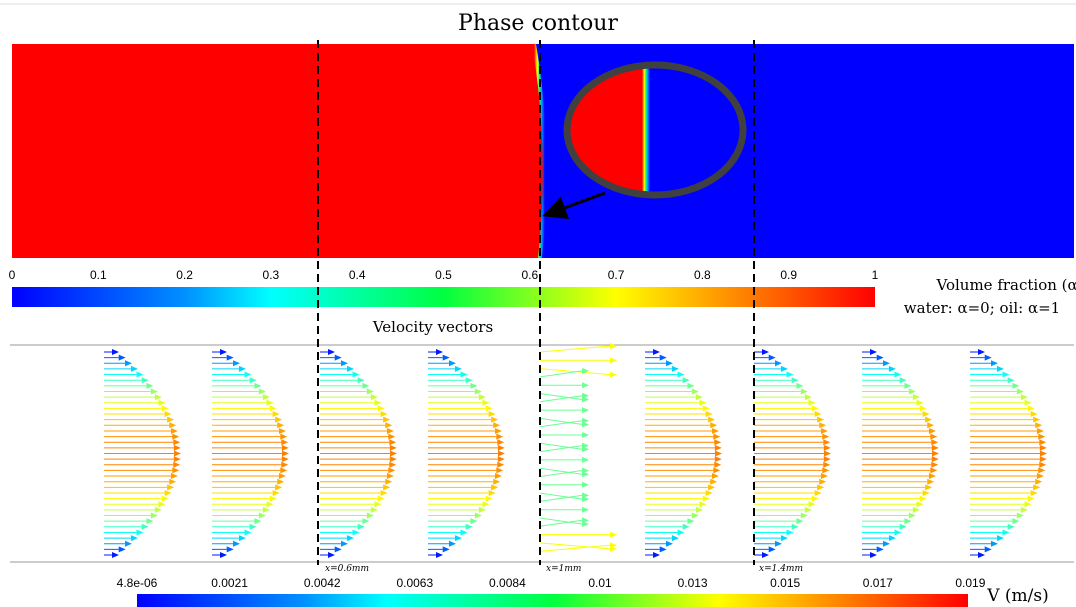  What do you see at coordinates (184, 275) in the screenshot?
I see `tick-label: 0.2` at bounding box center [184, 275].